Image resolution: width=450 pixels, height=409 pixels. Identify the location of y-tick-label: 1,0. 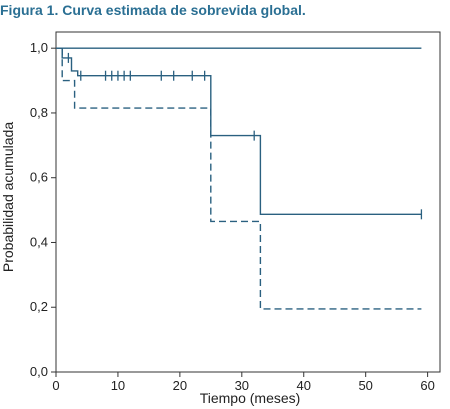
(39, 47).